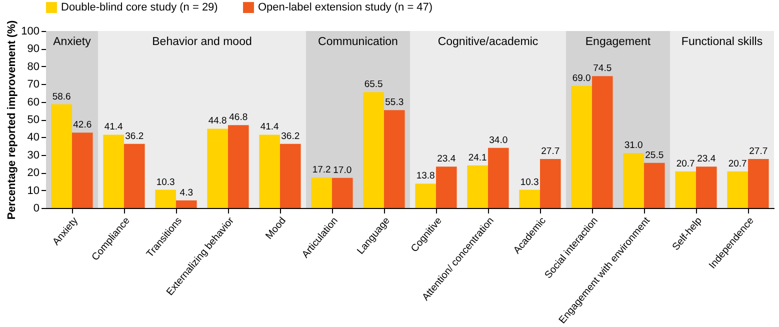  Describe the element at coordinates (358, 42) in the screenshot. I see `band-label: Communication` at that location.